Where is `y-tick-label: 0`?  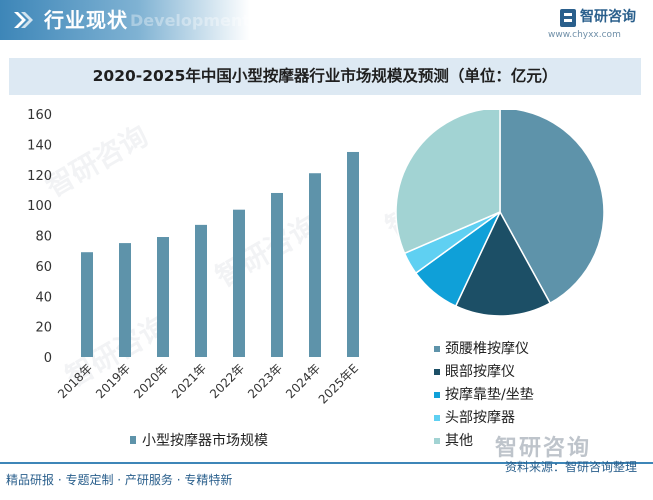
y-tick-label: 0 is located at coordinates (48, 358).